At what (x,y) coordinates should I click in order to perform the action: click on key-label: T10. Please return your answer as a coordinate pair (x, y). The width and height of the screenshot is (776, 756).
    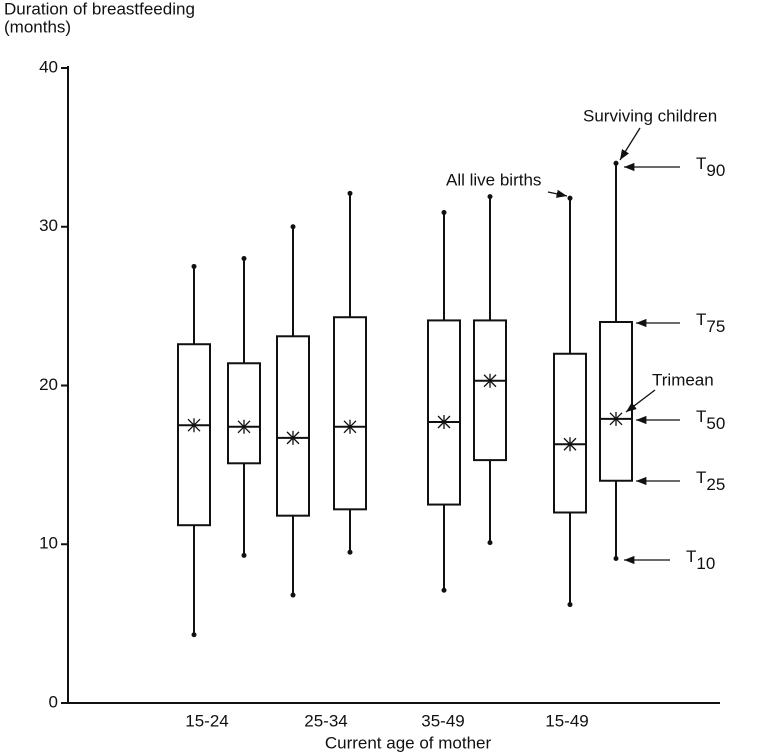
    Looking at the image, I should click on (700, 560).